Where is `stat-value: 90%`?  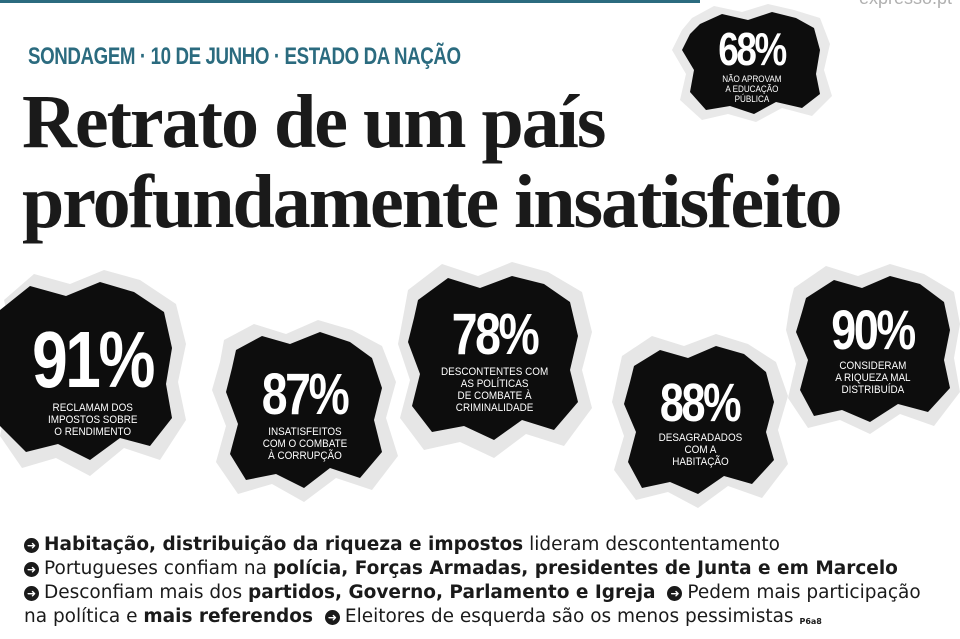 stat-value: 90% is located at coordinates (874, 329).